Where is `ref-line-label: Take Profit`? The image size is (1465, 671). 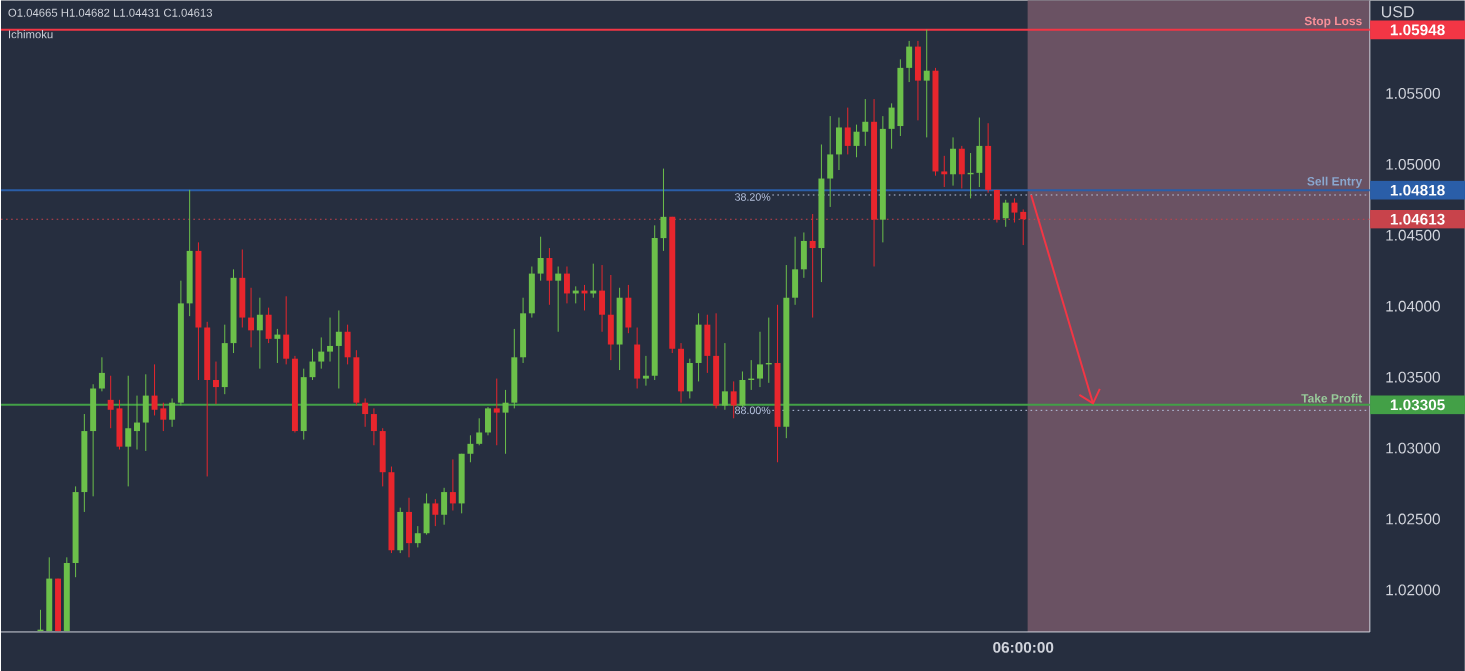 ref-line-label: Take Profit is located at coordinates (1332, 398).